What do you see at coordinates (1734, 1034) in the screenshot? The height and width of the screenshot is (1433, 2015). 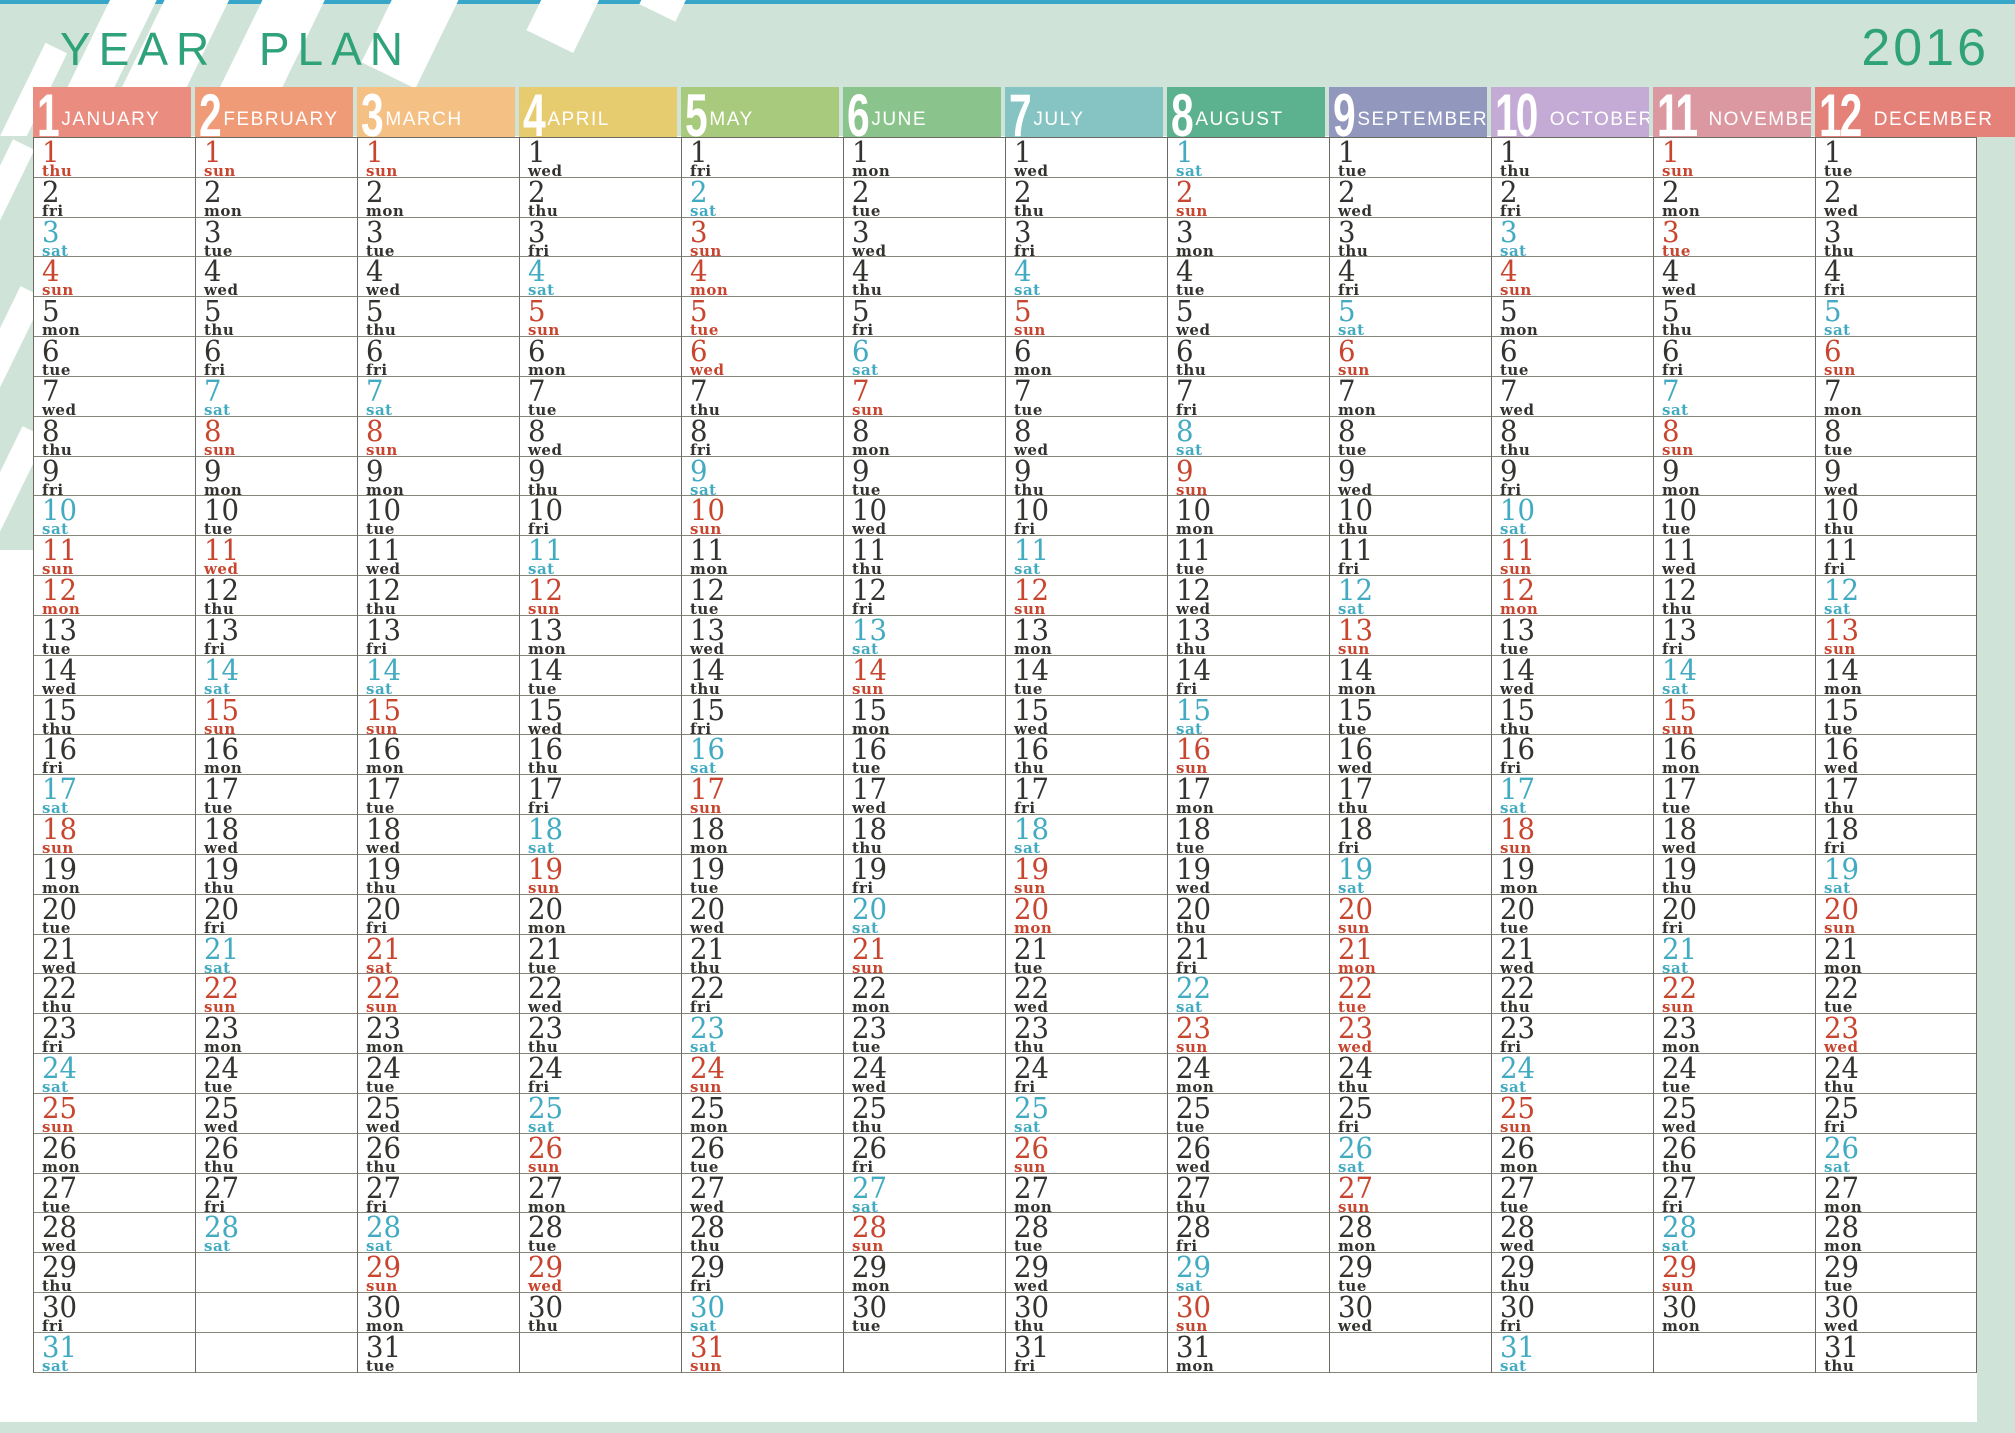 I see `day-cell-november-23: 23 mon` at bounding box center [1734, 1034].